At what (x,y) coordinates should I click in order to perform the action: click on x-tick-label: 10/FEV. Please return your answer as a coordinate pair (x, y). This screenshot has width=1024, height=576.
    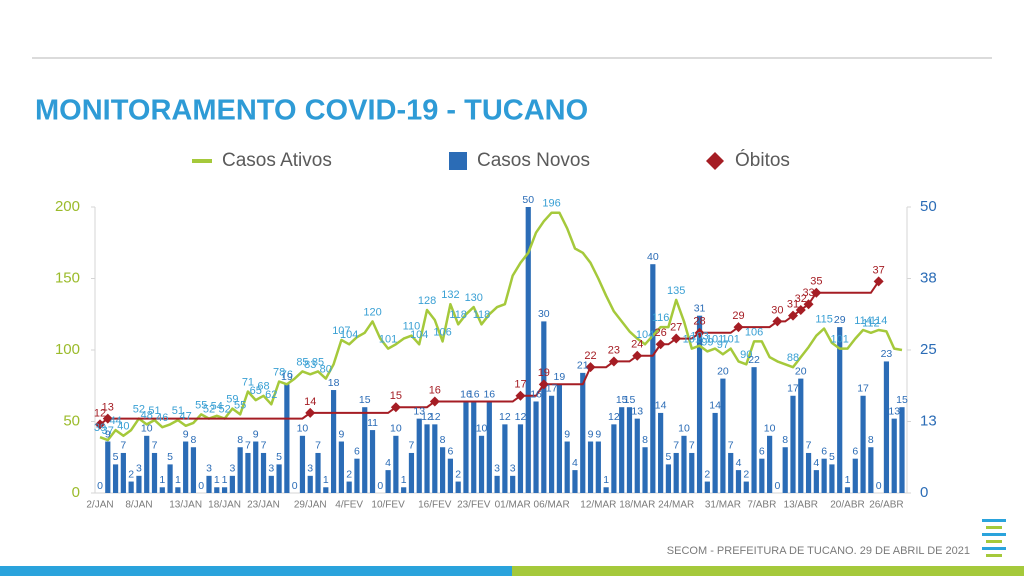
    Looking at the image, I should click on (388, 505).